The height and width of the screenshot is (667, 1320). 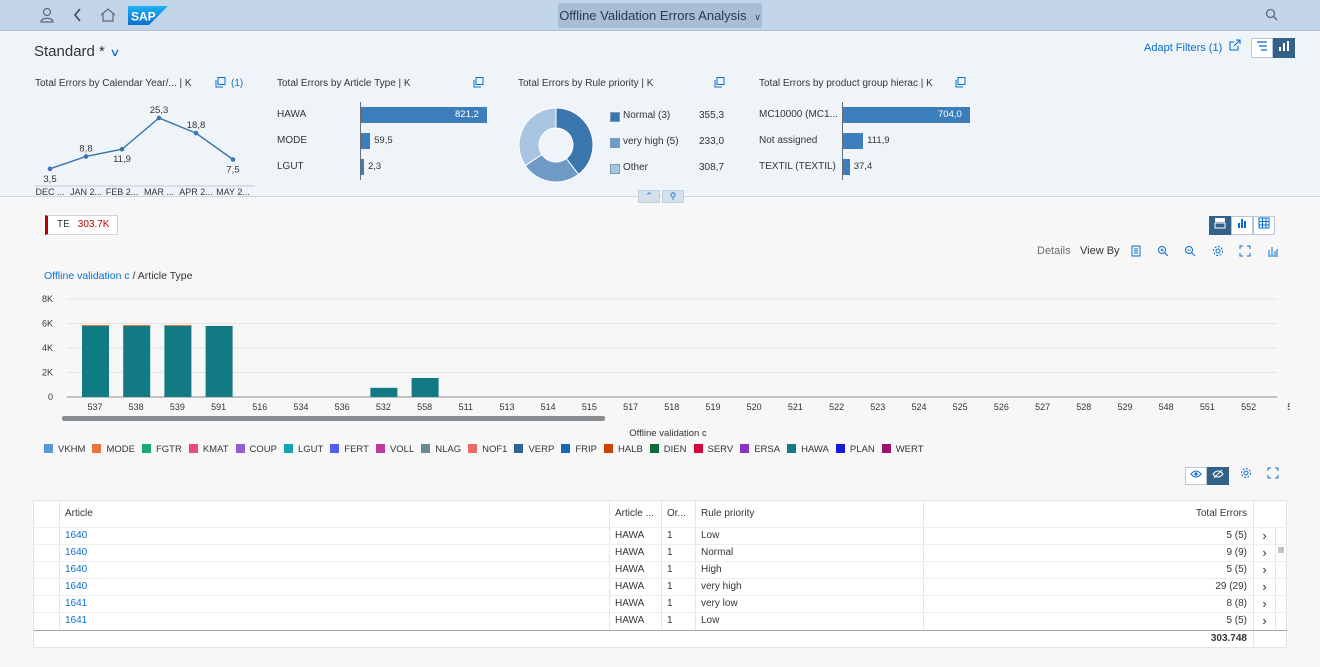 I want to click on card-filter-count: (1), so click(x=237, y=83).